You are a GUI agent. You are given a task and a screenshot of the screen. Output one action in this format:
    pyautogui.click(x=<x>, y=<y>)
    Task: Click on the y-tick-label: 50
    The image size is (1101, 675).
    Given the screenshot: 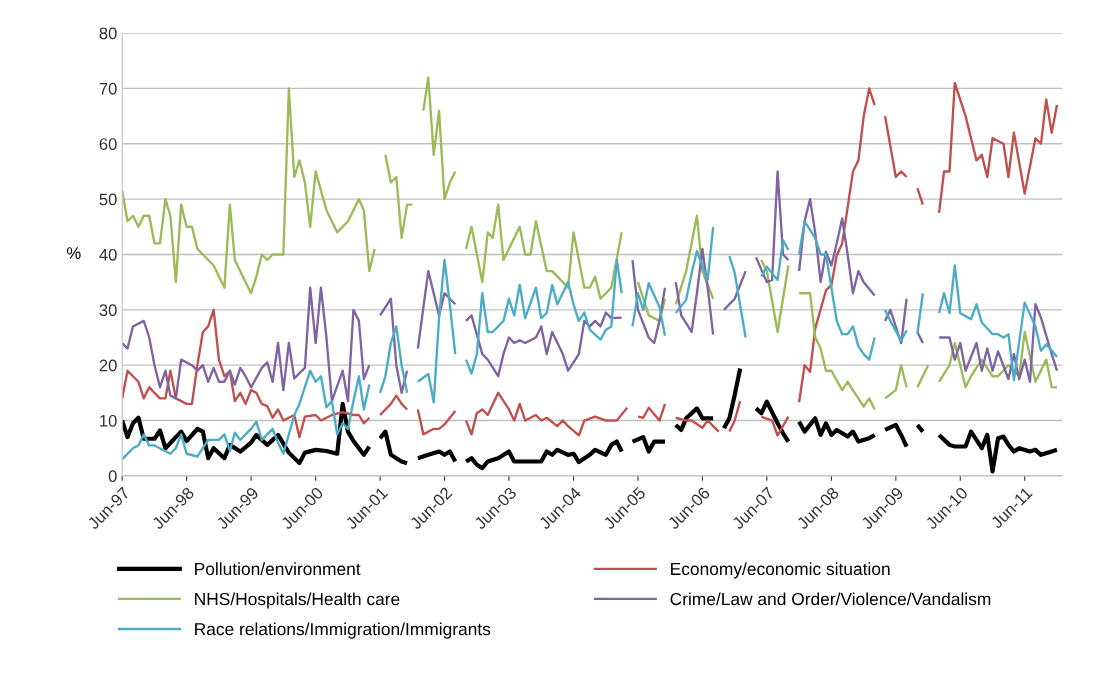 What is the action you would take?
    pyautogui.click(x=108, y=199)
    